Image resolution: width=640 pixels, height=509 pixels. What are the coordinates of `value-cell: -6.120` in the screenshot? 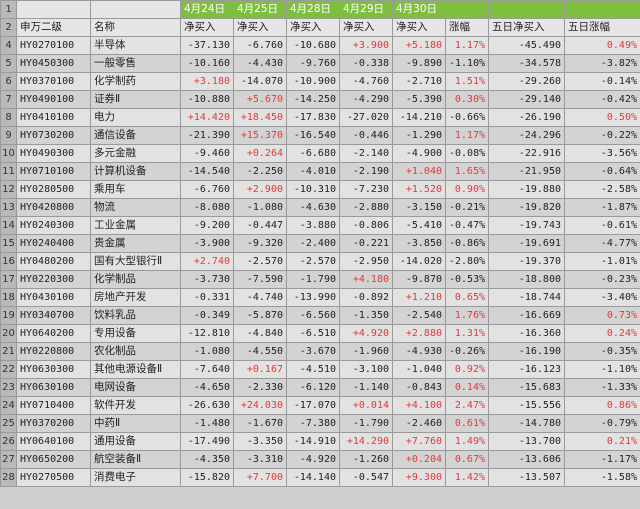 It's located at (313, 387).